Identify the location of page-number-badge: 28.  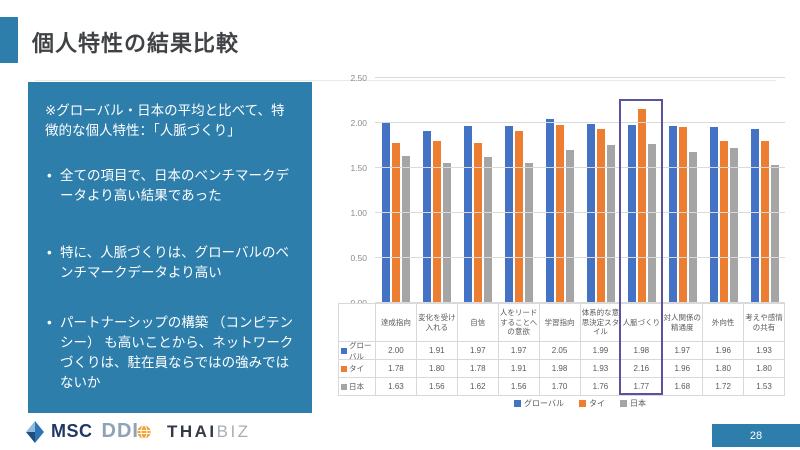
(756, 435).